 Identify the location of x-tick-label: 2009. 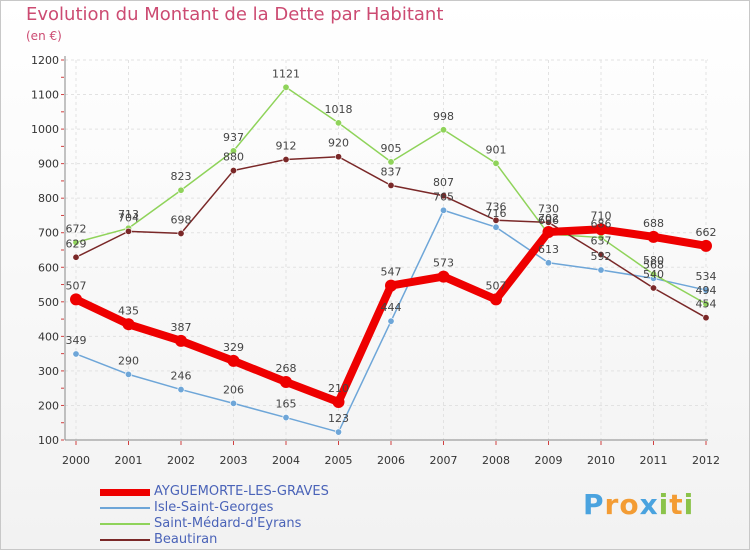
(549, 460).